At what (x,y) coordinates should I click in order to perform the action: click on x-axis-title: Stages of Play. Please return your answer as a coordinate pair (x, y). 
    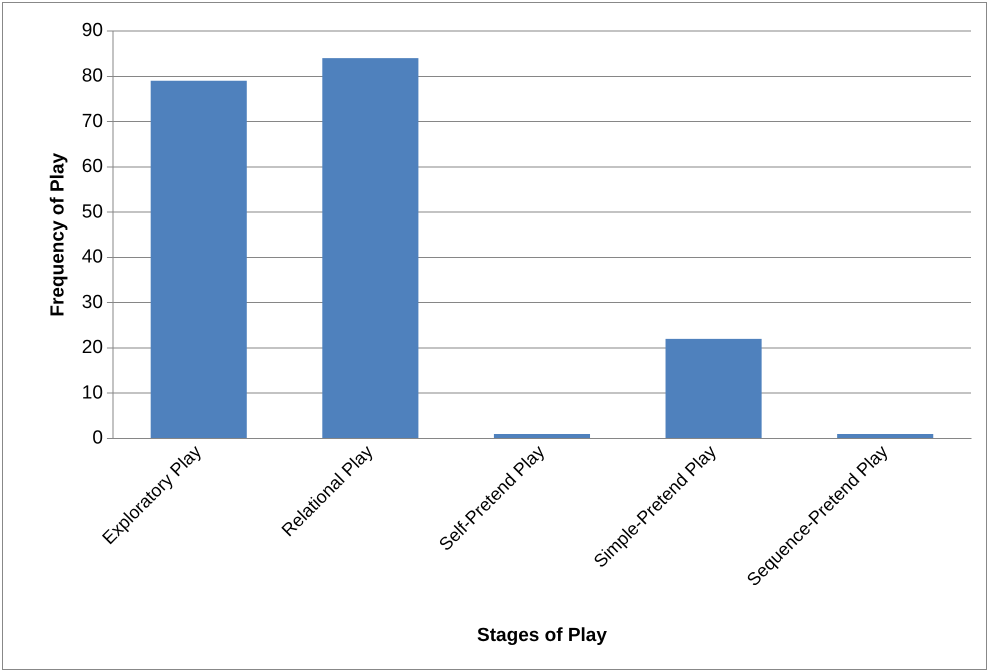
    Looking at the image, I should click on (542, 635).